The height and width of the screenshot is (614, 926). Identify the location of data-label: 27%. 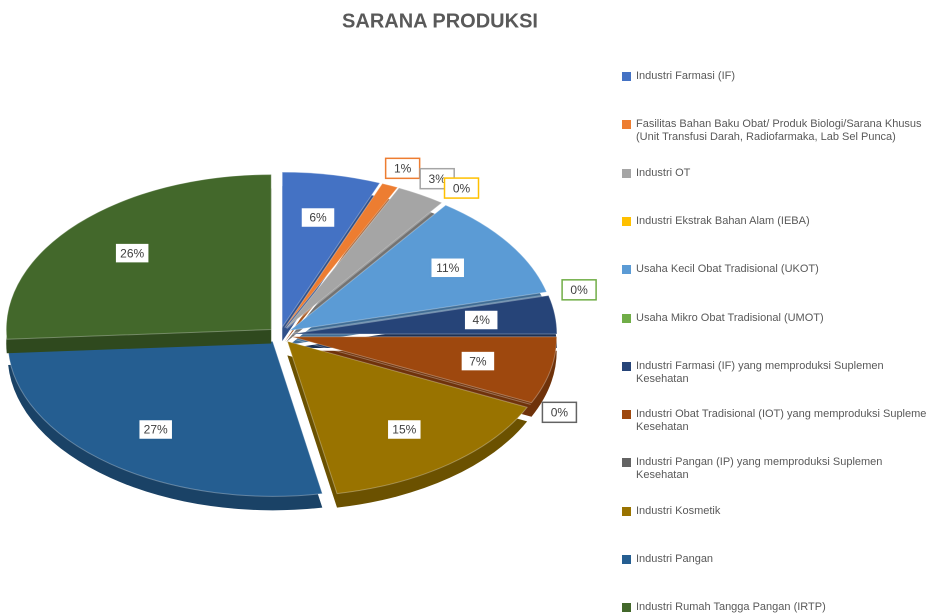
(156, 430).